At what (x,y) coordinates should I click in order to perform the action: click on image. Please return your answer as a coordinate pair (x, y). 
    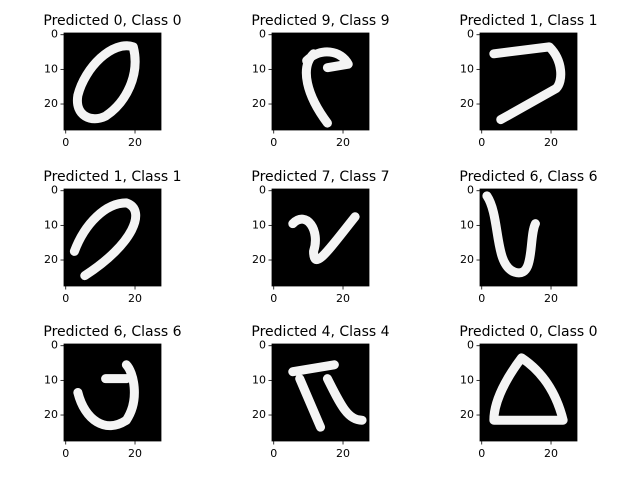
    Looking at the image, I should click on (320, 237).